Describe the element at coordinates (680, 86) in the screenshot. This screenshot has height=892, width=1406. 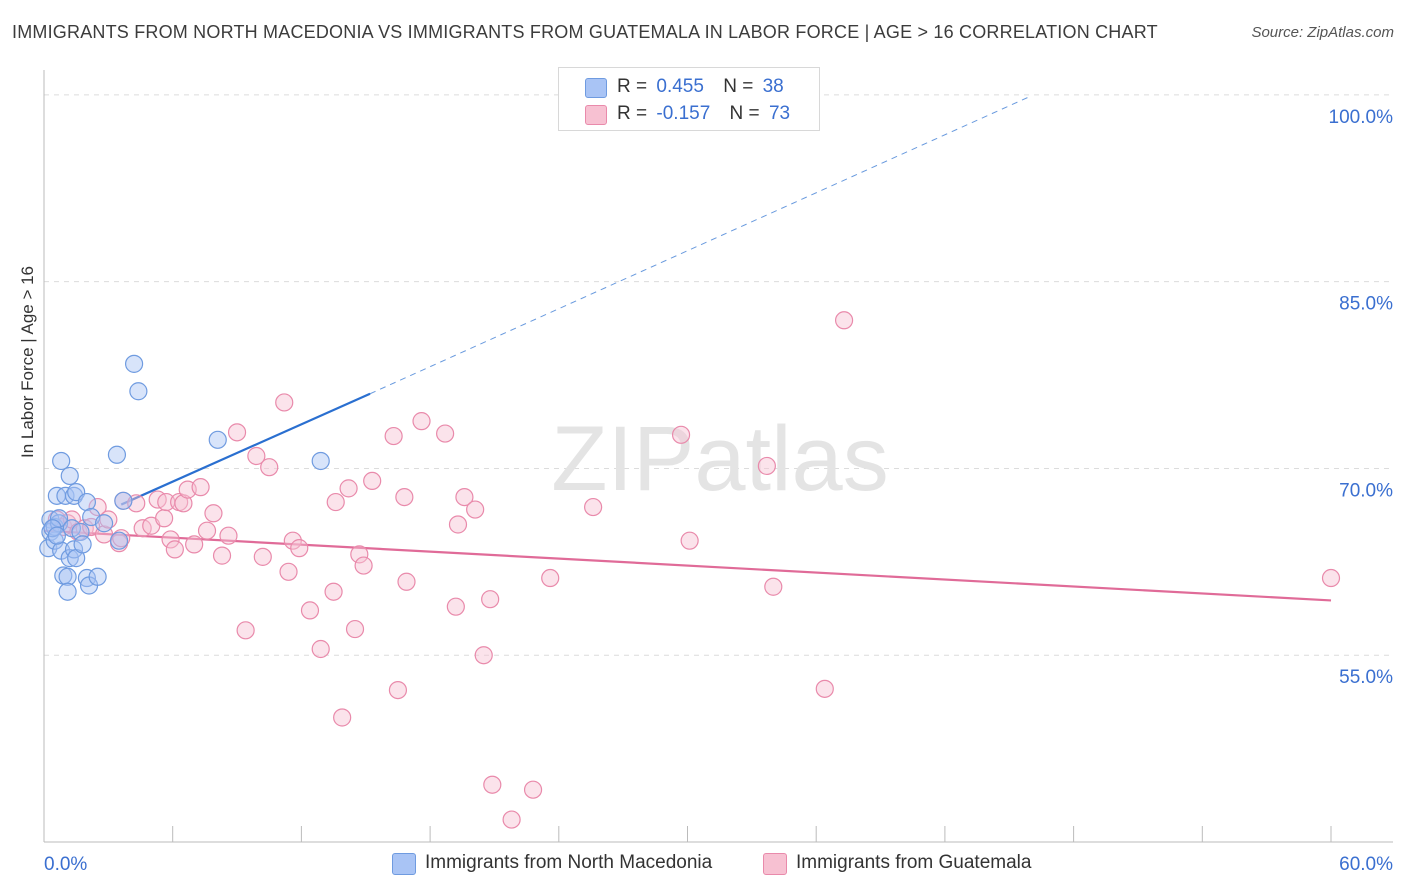
I see `legend-r-value: 0.455` at that location.